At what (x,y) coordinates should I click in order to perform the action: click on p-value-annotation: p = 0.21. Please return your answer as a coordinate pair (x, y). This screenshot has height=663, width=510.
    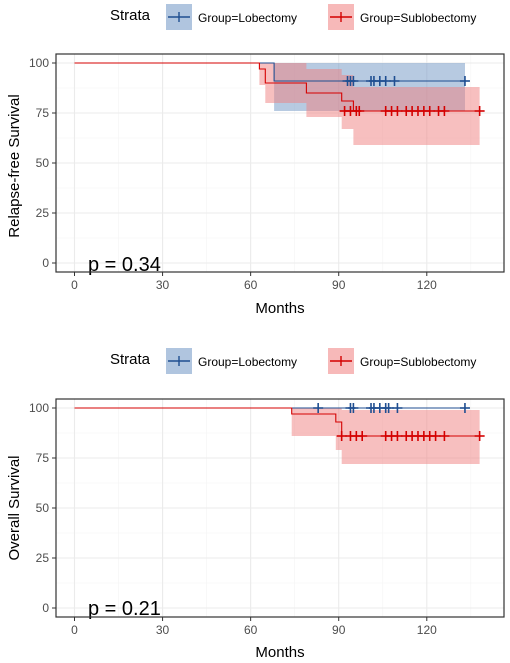
    Looking at the image, I should click on (124, 609).